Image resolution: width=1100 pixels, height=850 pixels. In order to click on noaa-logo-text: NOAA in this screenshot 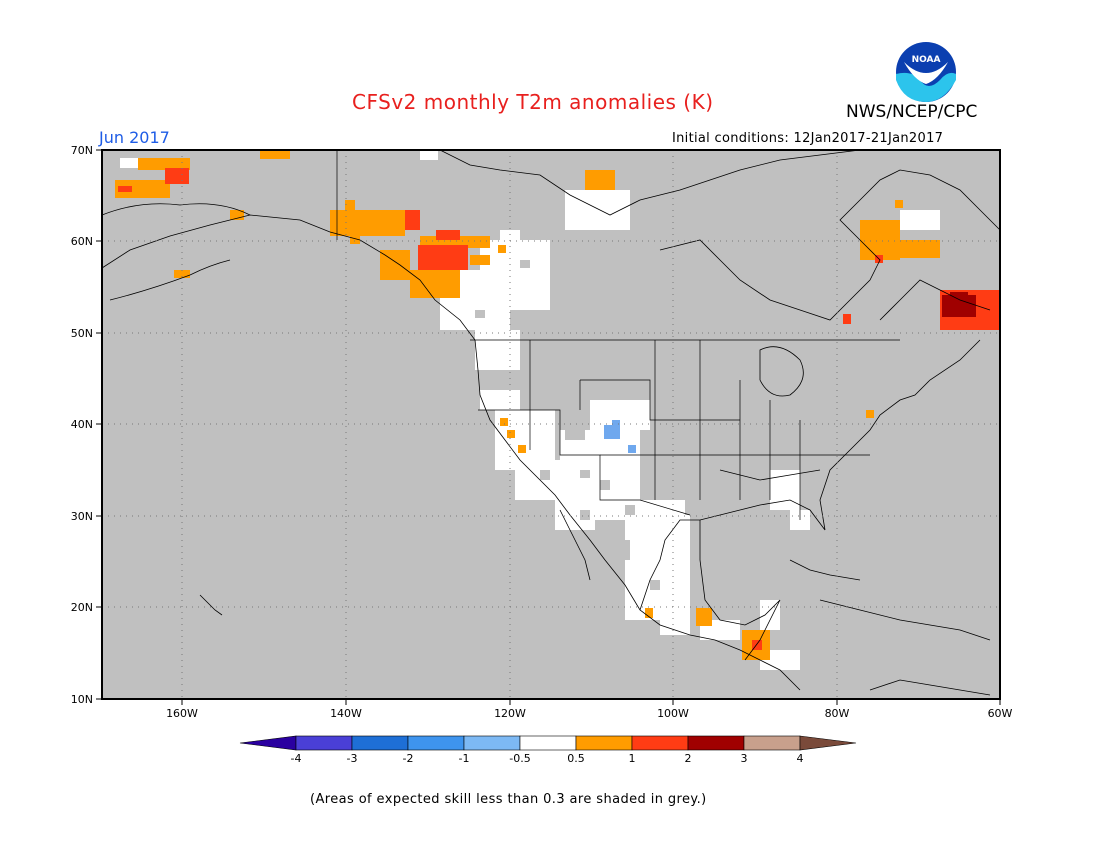, I will do `click(926, 60)`.